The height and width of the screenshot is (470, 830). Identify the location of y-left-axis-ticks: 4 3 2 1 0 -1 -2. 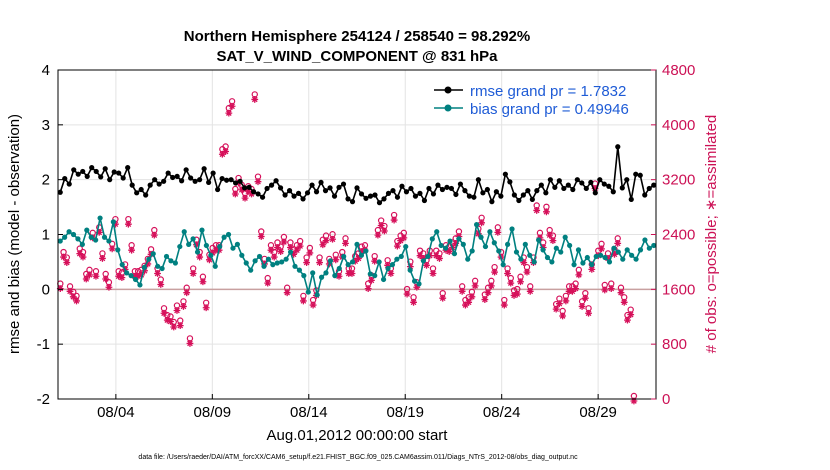
(50, 235).